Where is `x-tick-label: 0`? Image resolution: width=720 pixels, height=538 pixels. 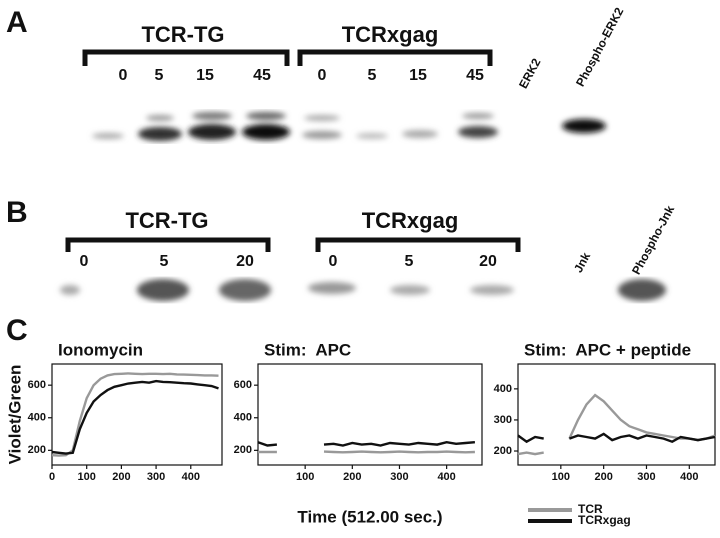 x-tick-label: 0 is located at coordinates (52, 477).